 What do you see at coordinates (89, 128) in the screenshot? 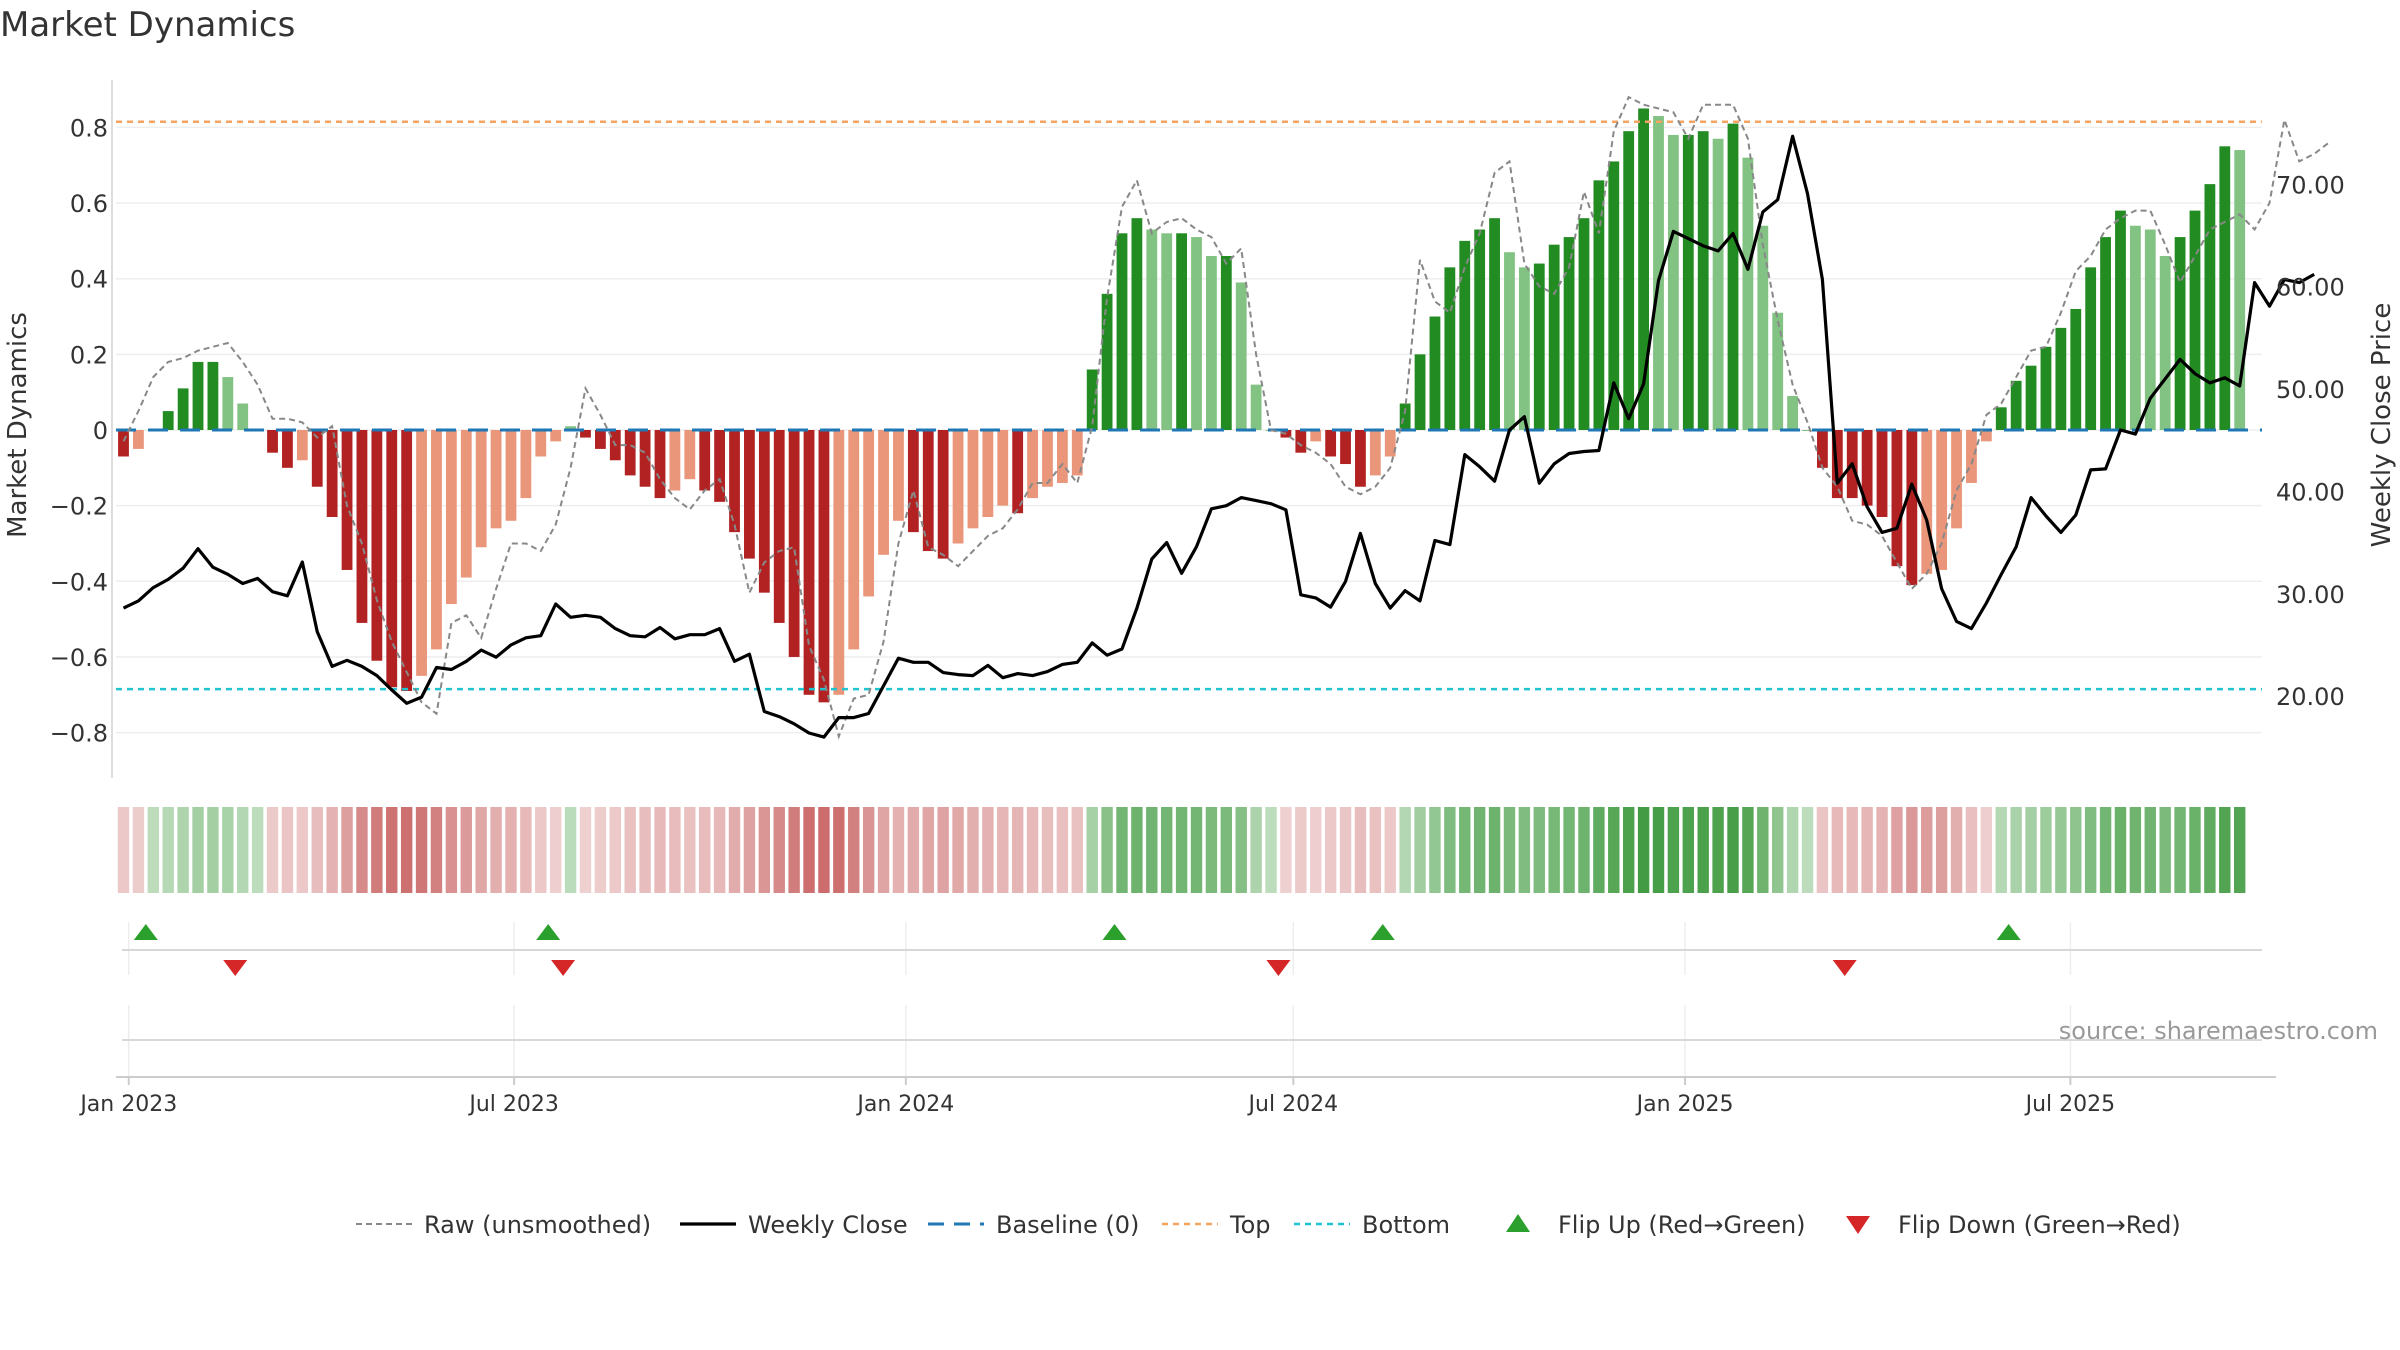
I see `y-tick-label-left: 0.8` at bounding box center [89, 128].